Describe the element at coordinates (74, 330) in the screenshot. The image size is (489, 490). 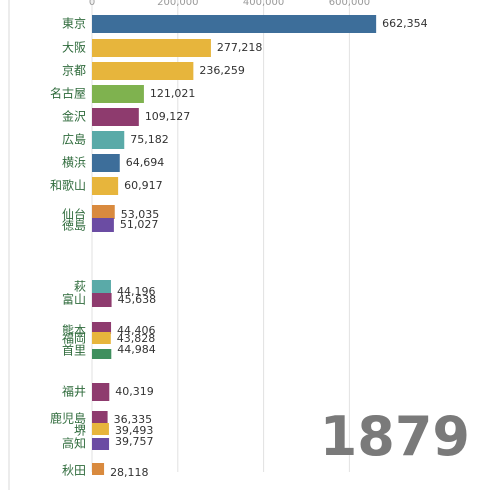
I see `bar-category-label: 熊本` at that location.